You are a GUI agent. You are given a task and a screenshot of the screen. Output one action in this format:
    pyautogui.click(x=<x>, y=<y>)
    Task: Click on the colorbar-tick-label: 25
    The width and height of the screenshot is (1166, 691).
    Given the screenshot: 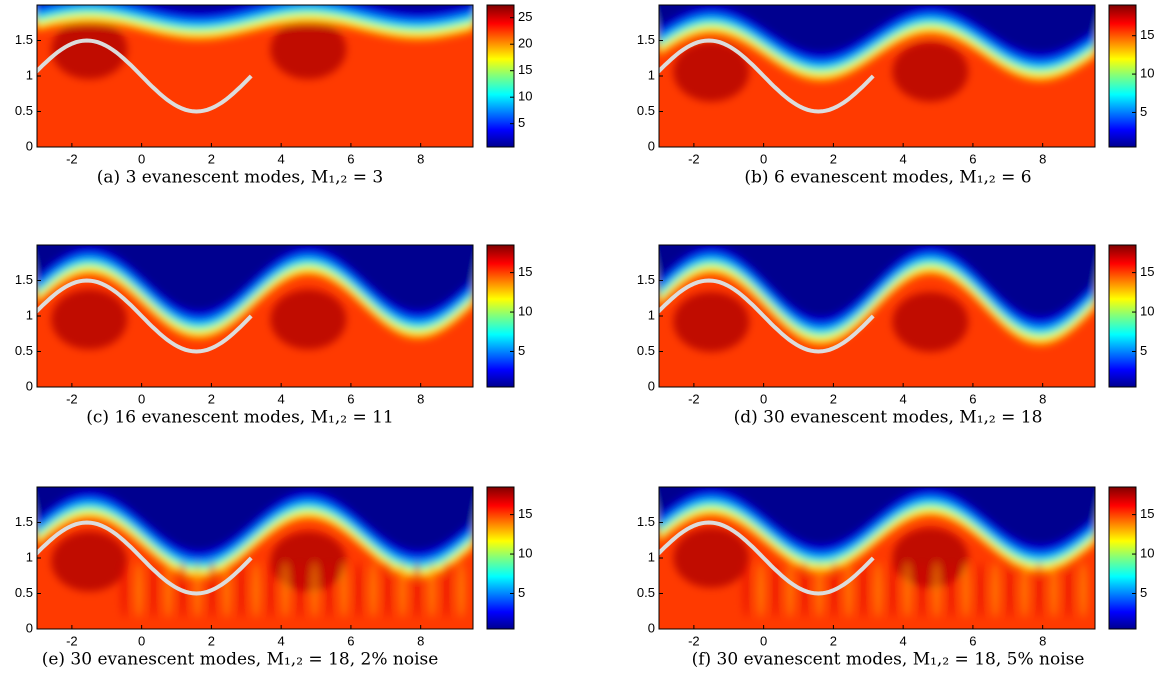 What is the action you would take?
    pyautogui.click(x=525, y=16)
    